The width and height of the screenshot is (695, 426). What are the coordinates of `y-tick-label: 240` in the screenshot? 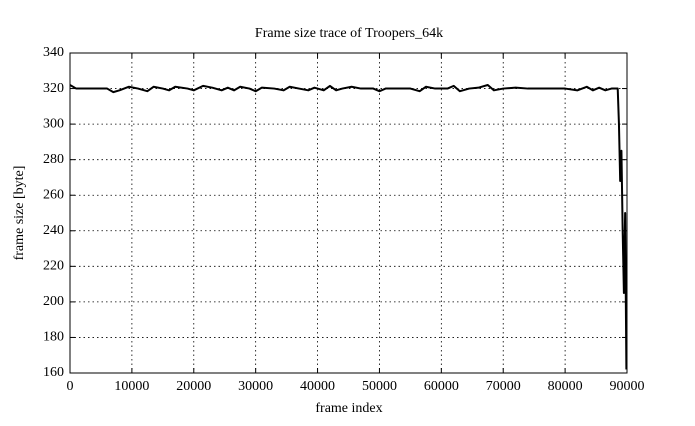 It's located at (53, 230).